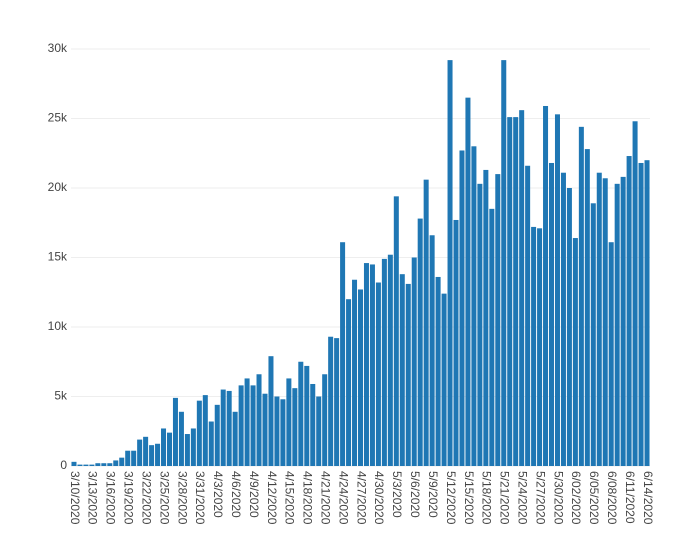 This screenshot has width=680, height=557. I want to click on y-tick-label: 0, so click(63, 465).